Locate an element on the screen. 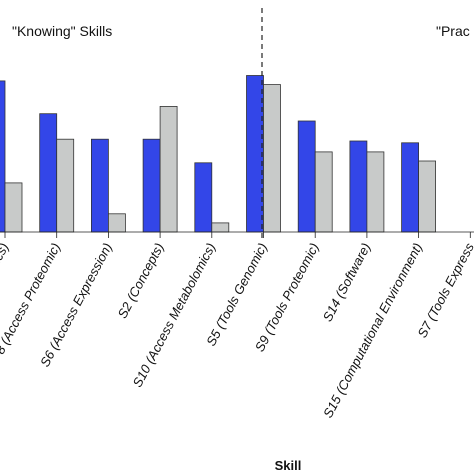 The height and width of the screenshot is (474, 474). bar-series2-cat5 is located at coordinates (220, 227).